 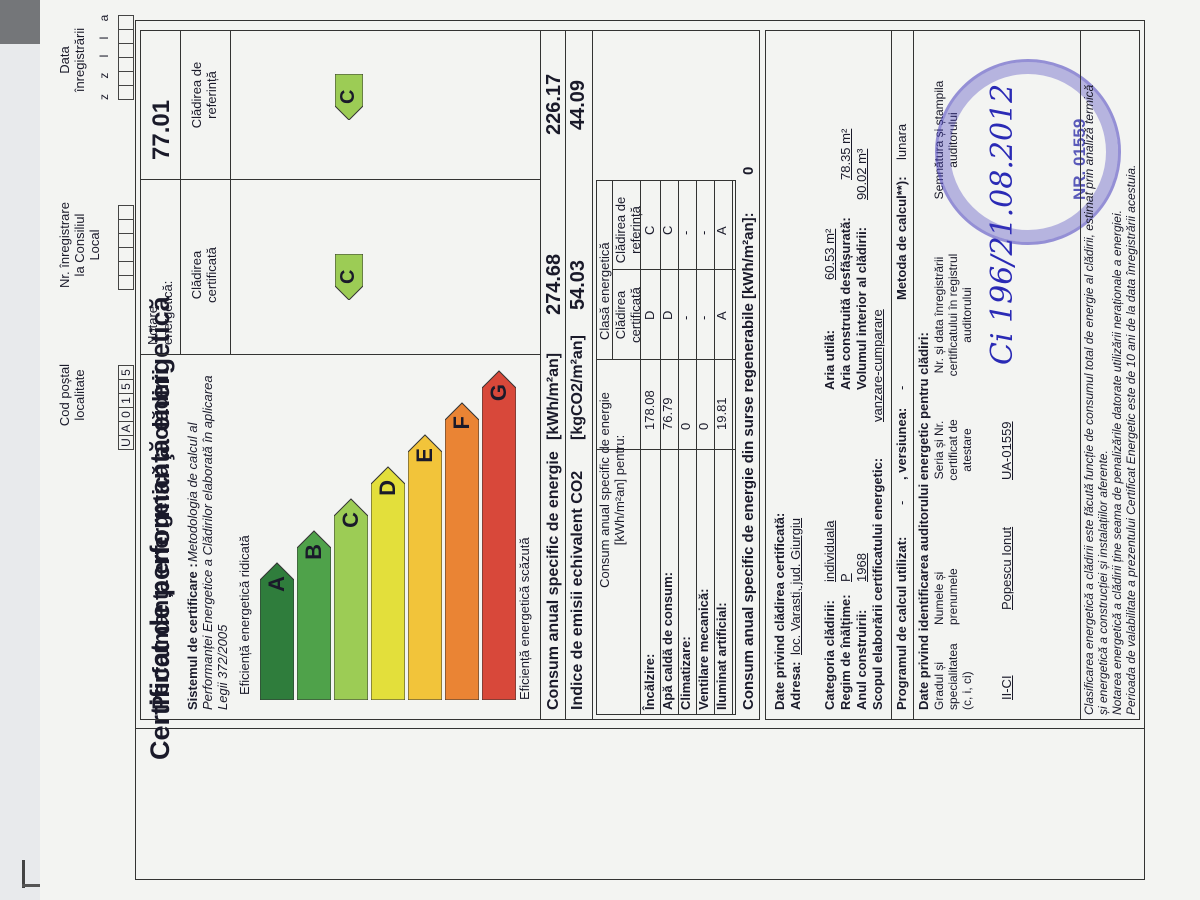 I want to click on rating-certificata-letter: C, so click(x=348, y=276).